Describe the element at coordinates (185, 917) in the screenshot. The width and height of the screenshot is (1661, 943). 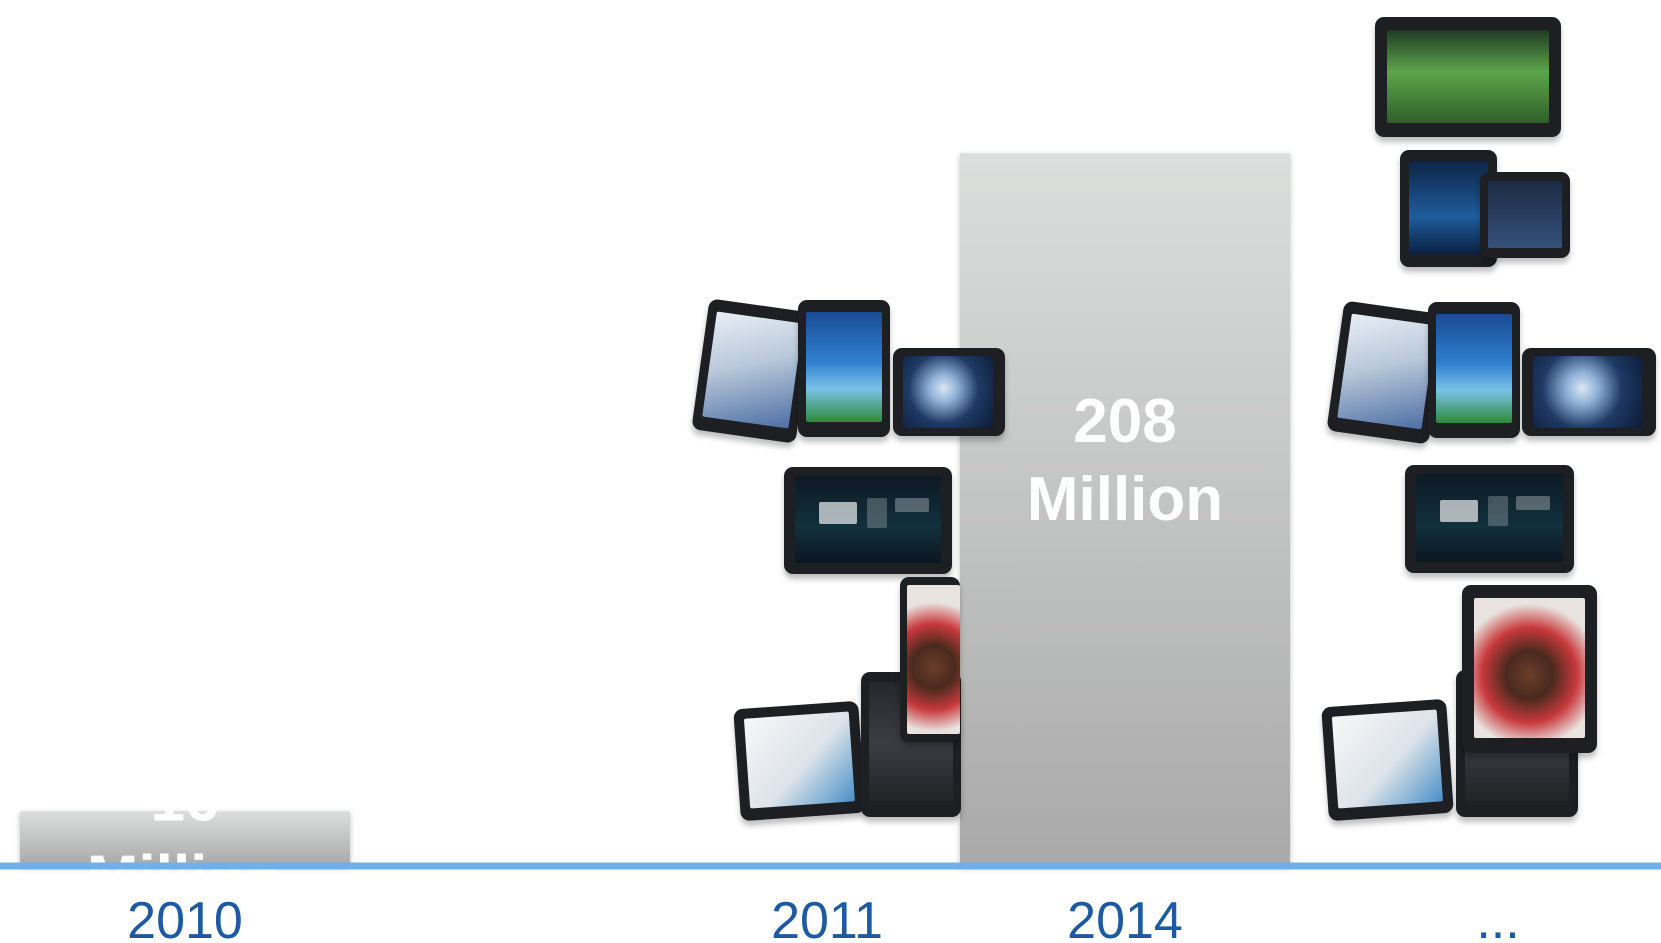
I see `tick-label-0: 2010` at that location.